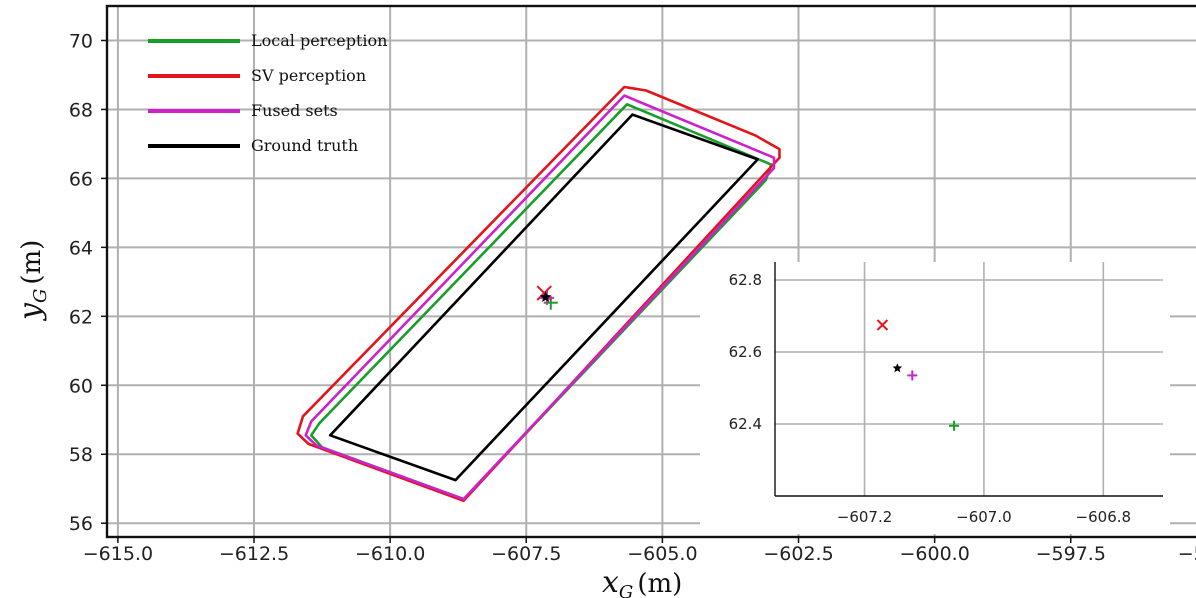 The image size is (1196, 598). I want to click on x-tick-label: −605.0, so click(662, 554).